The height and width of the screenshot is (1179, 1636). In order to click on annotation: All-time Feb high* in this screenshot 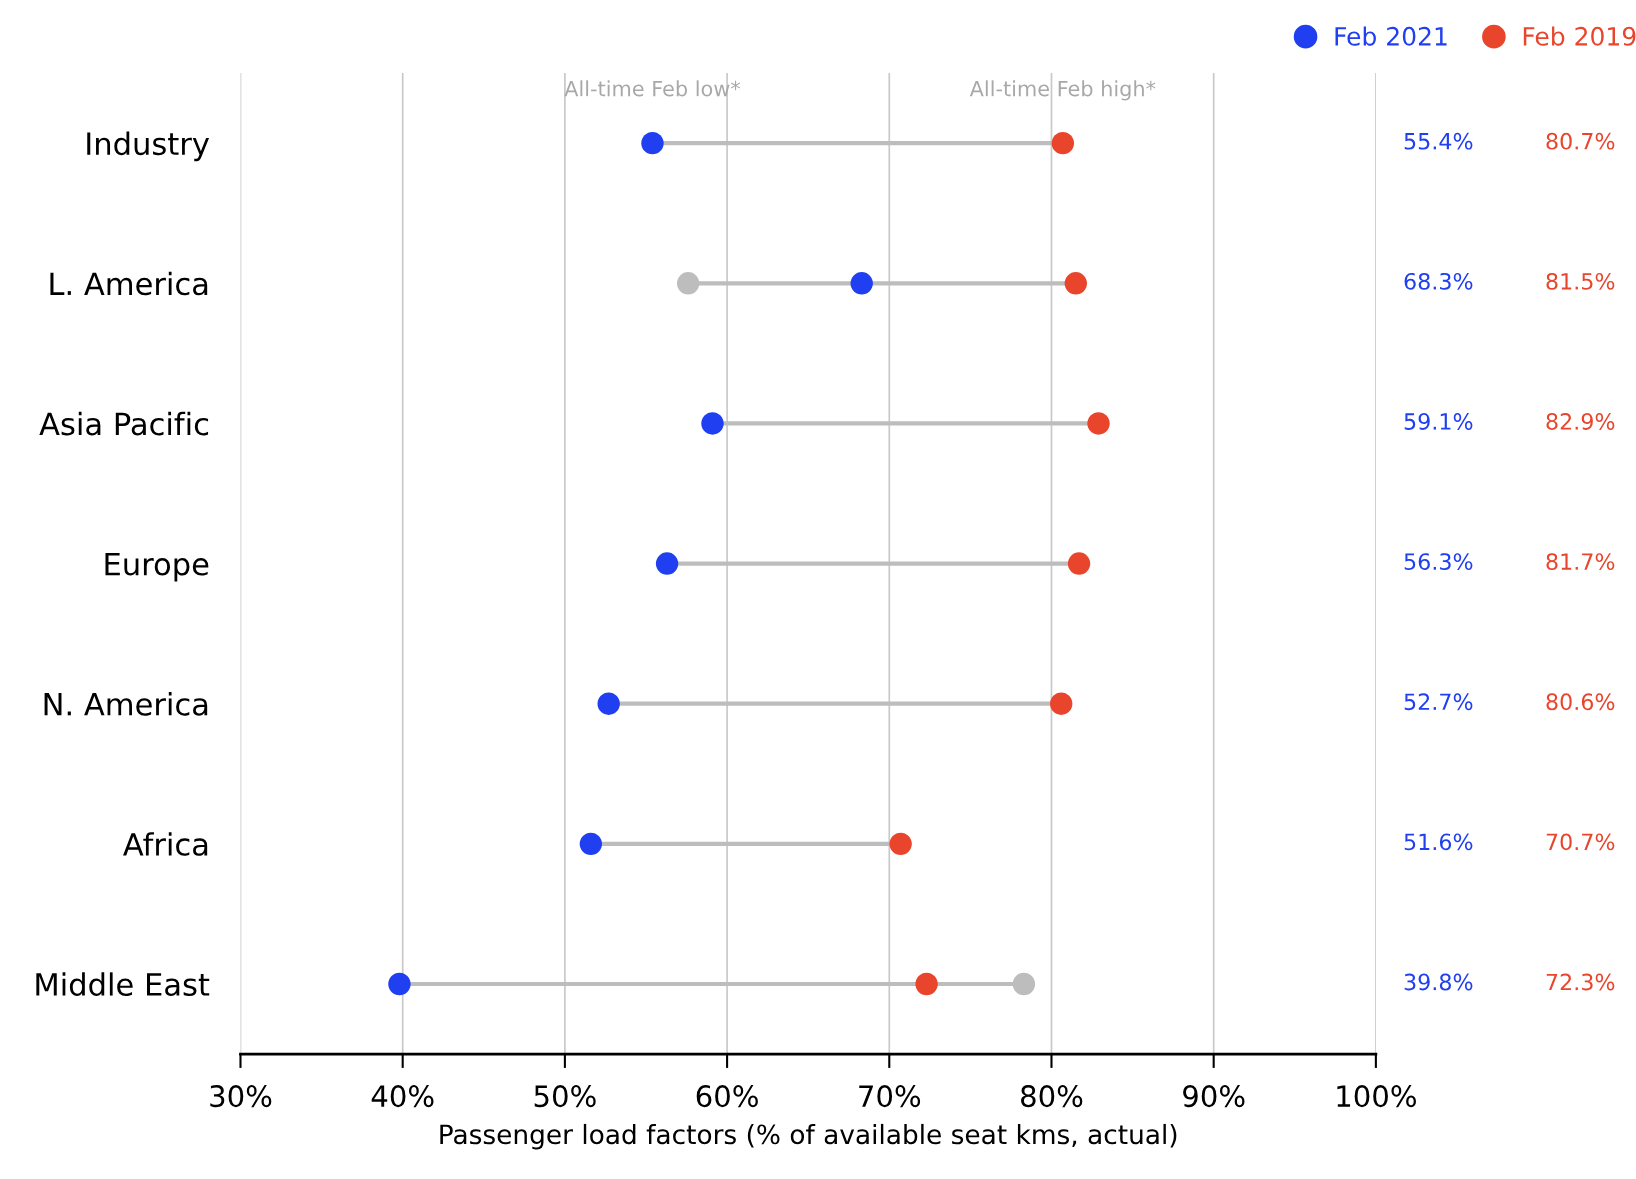, I will do `click(1062, 90)`.